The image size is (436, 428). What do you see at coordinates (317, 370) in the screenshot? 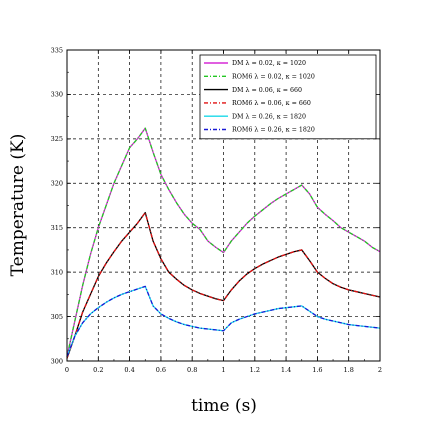
I see `x-tick-label: 1.6` at bounding box center [317, 370].